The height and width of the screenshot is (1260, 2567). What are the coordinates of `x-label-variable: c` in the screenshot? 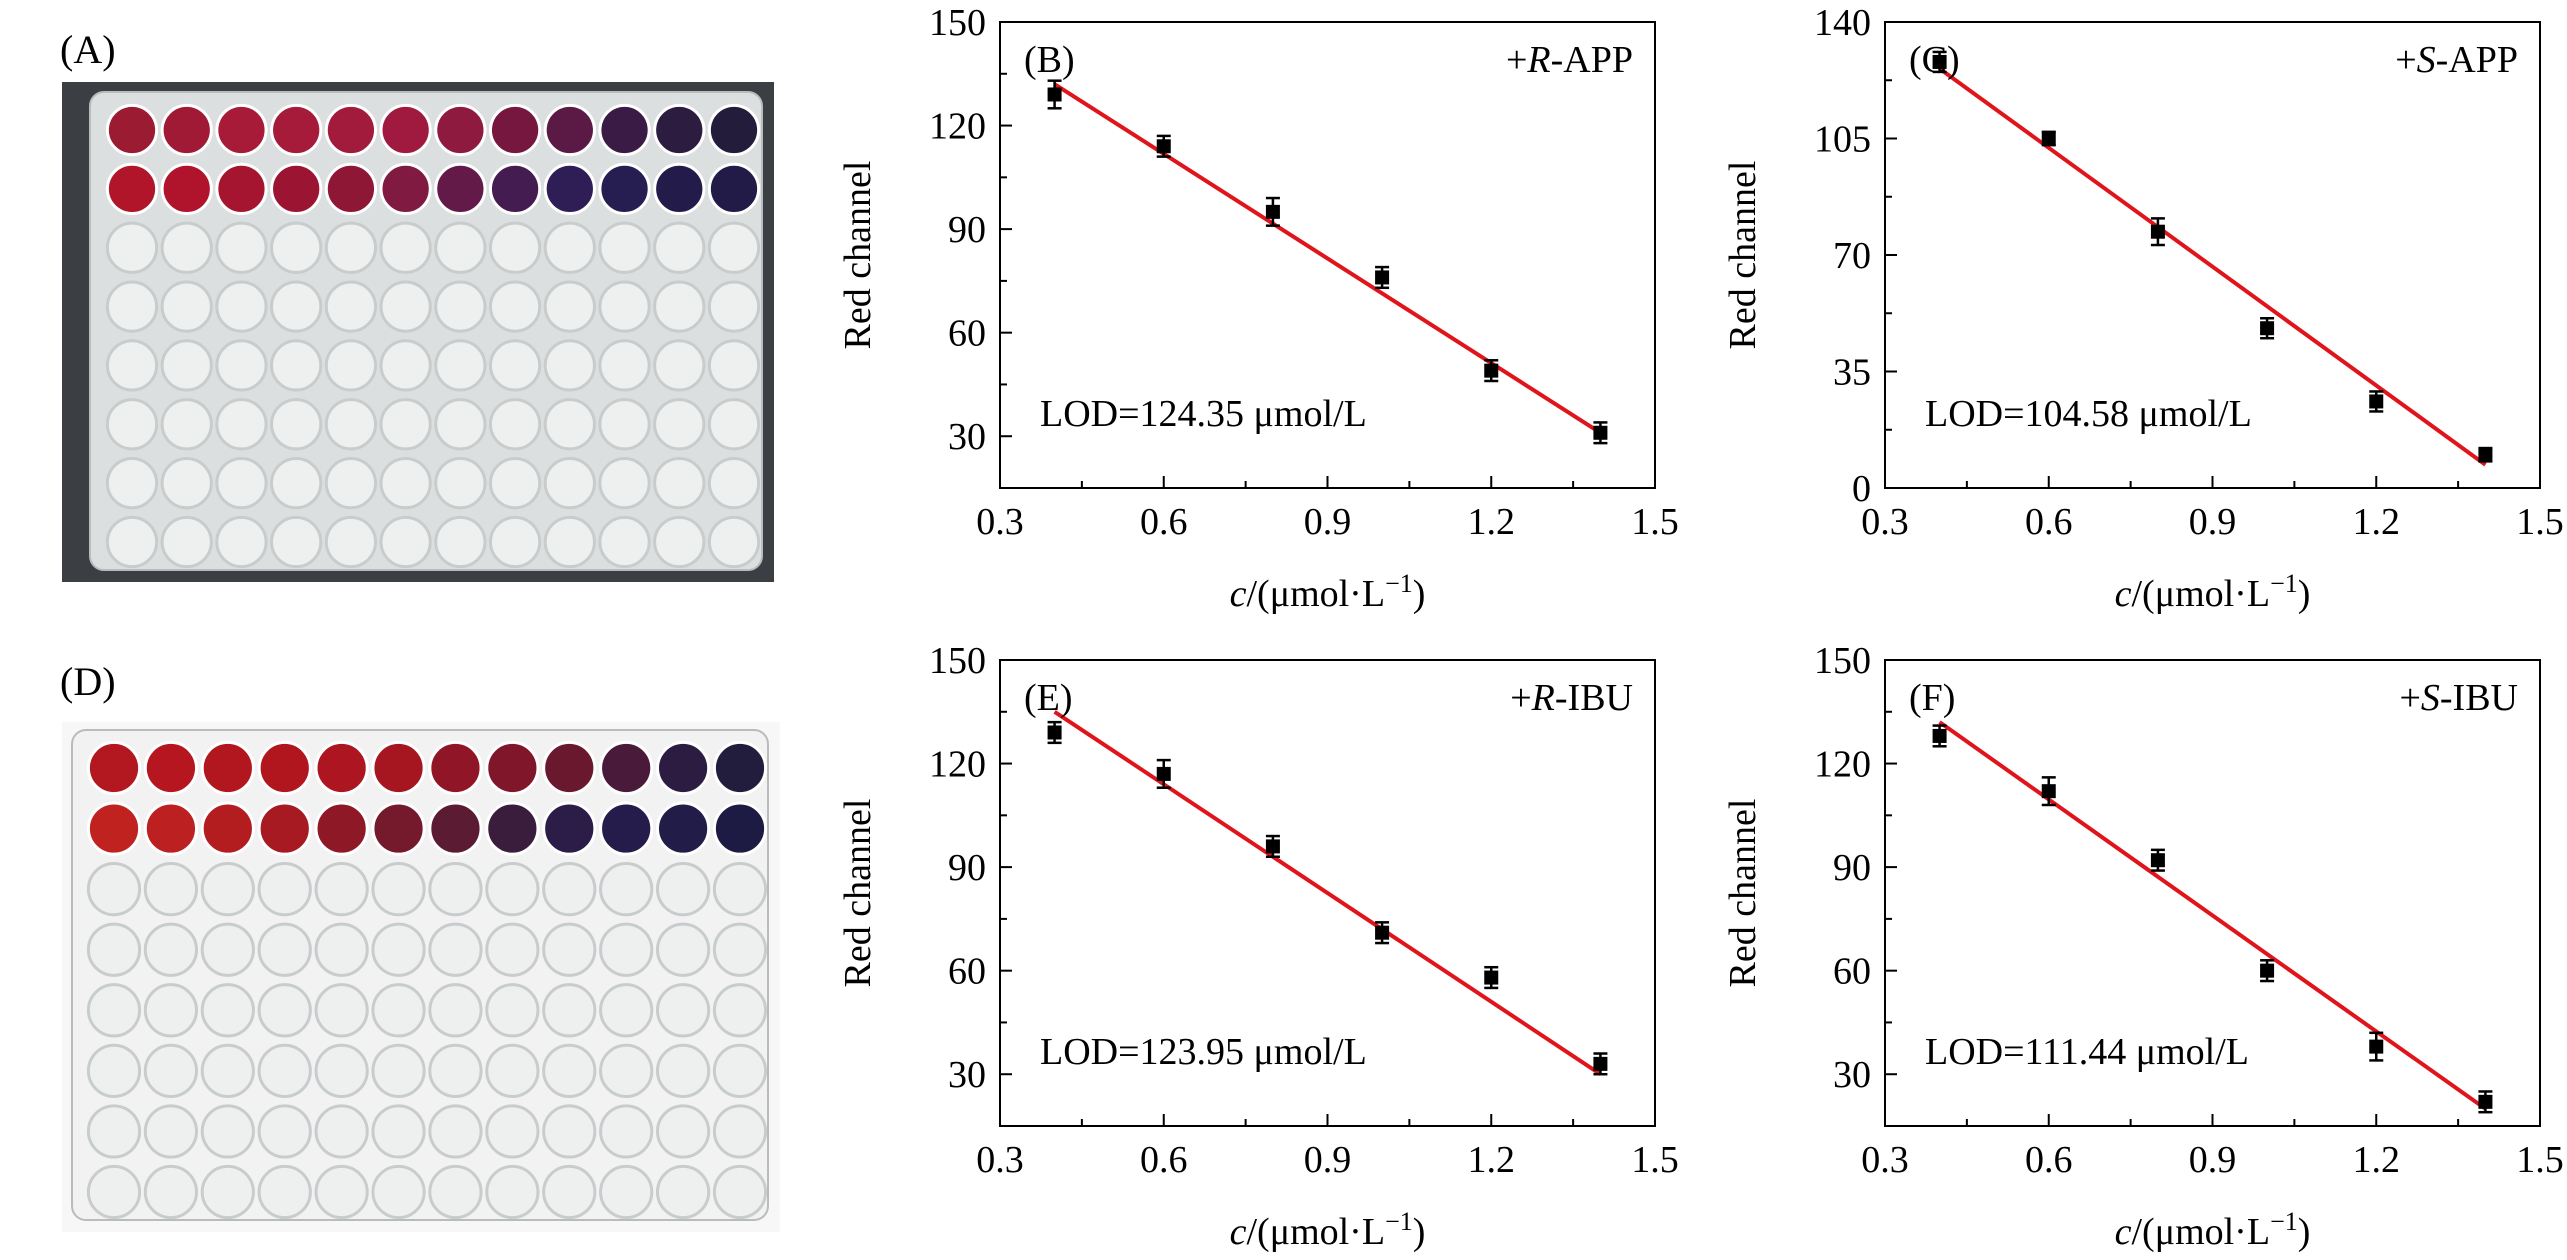 It's located at (1238, 594).